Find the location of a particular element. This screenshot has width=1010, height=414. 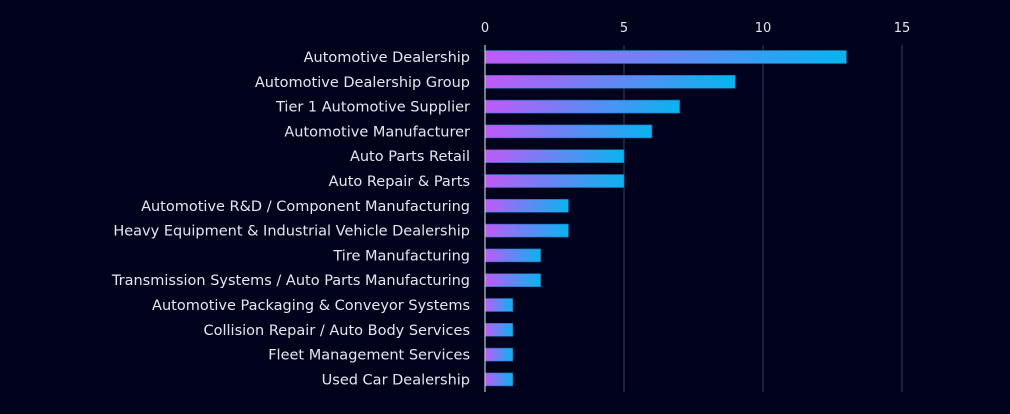

category-label: Automotive Dealership is located at coordinates (387, 58).